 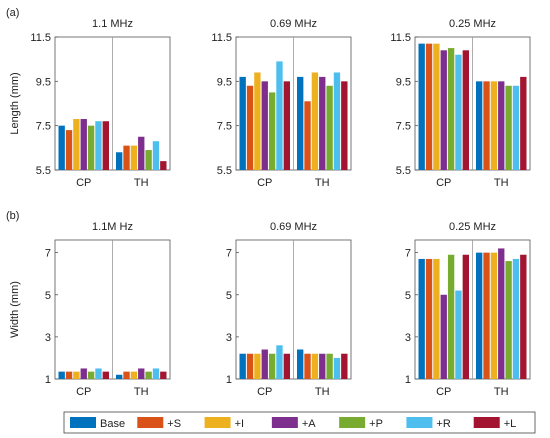 I want to click on legend-label: +S, so click(x=174, y=424).